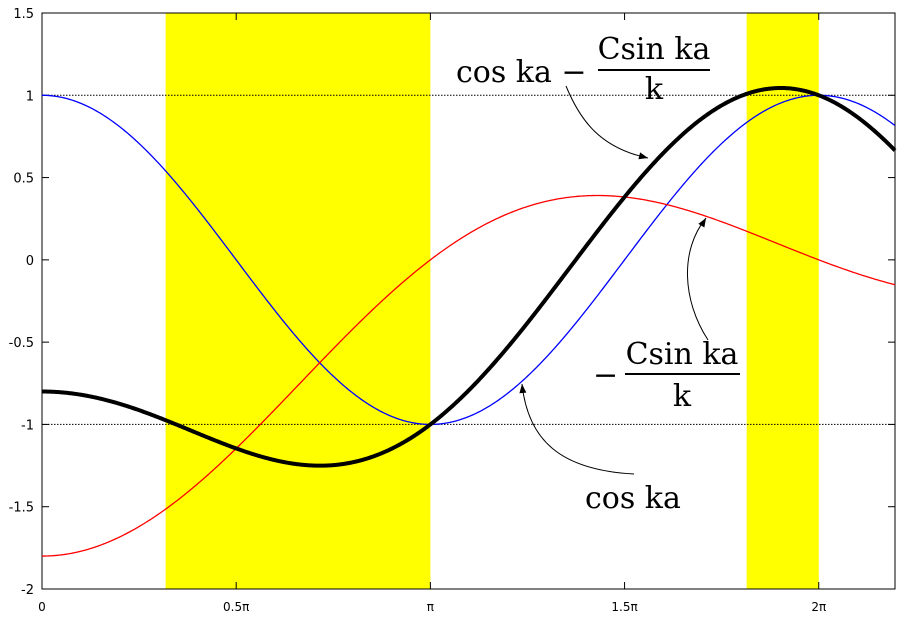 The image size is (898, 621). What do you see at coordinates (614, 280) in the screenshot?
I see `arrow-layer` at bounding box center [614, 280].